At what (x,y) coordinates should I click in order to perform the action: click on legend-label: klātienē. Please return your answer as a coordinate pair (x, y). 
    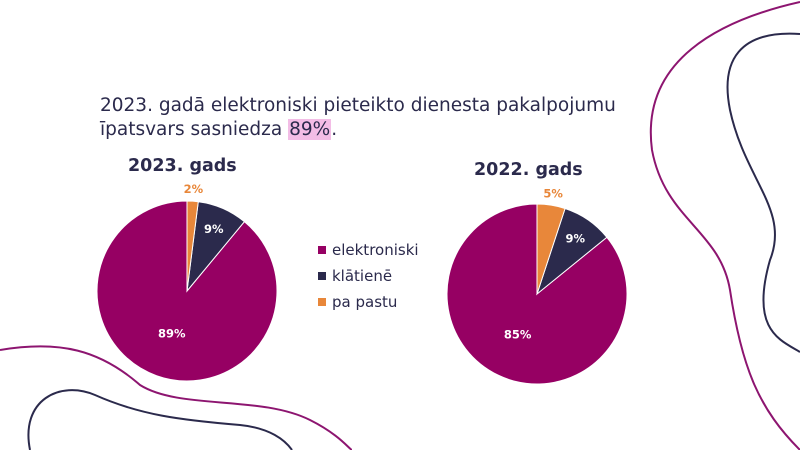
    Looking at the image, I should click on (362, 276).